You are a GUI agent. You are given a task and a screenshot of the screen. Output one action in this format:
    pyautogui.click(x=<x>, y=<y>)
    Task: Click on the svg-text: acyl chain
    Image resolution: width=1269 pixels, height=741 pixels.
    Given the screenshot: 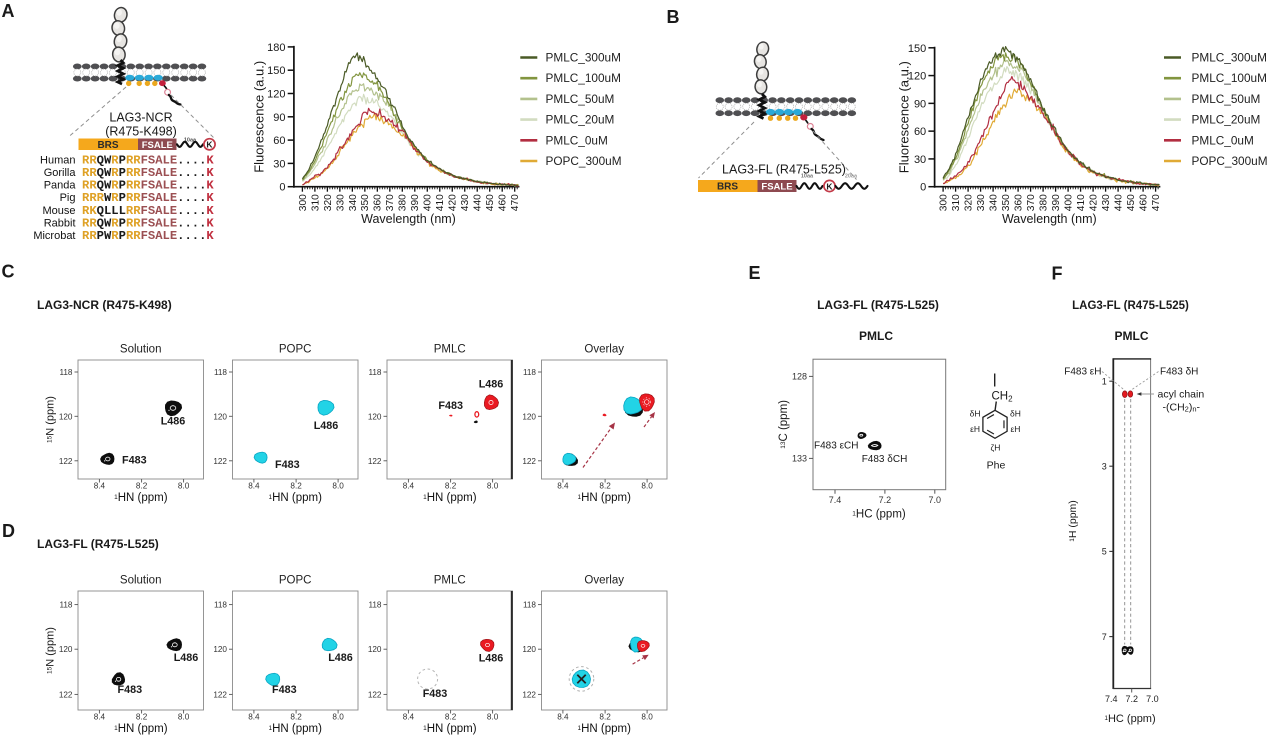 What is the action you would take?
    pyautogui.click(x=1181, y=395)
    